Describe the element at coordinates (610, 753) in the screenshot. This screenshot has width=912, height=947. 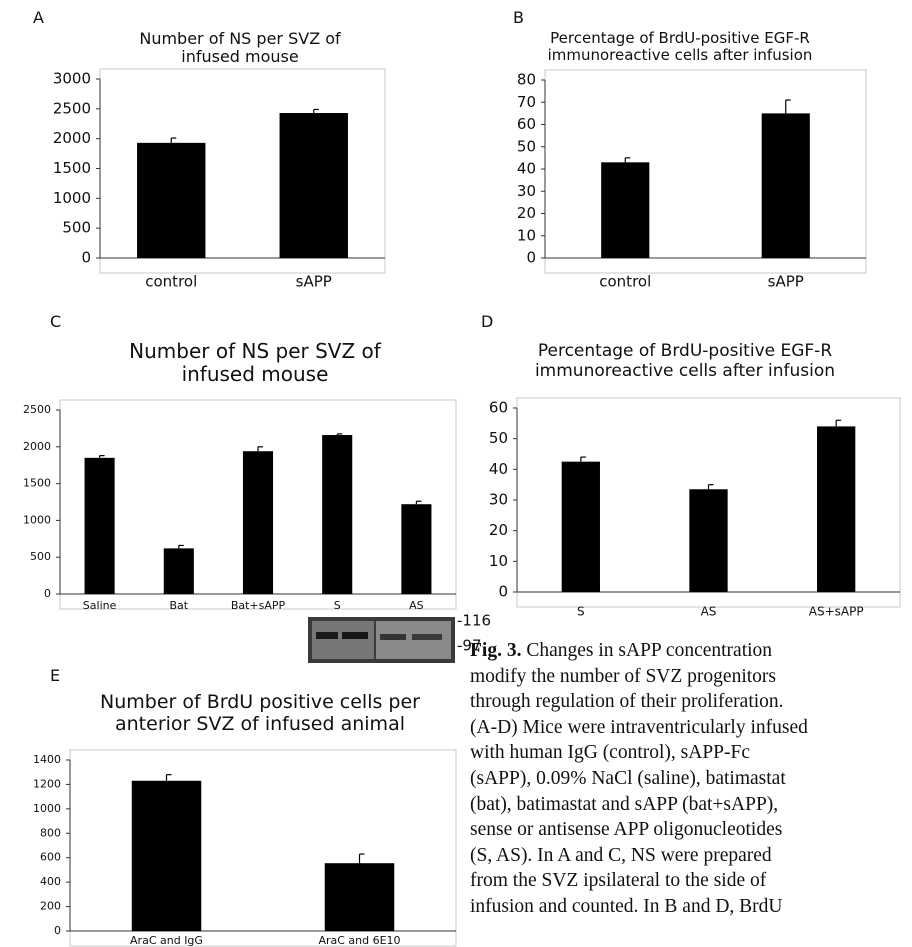
I see `caption-line: with human IgG (control), sAPP-Fc` at that location.